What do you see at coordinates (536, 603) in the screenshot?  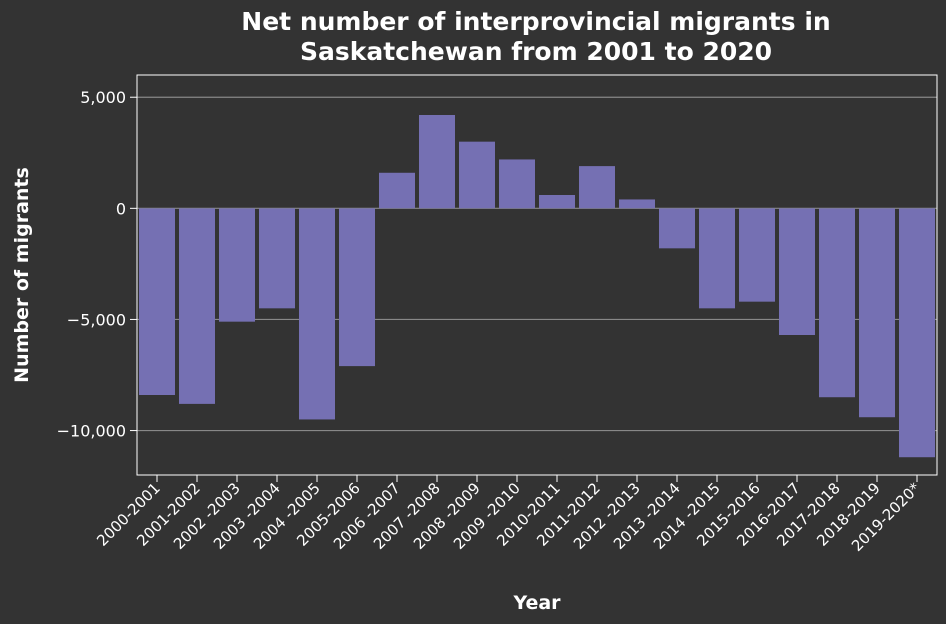 I see `x-axis-title: Year` at bounding box center [536, 603].